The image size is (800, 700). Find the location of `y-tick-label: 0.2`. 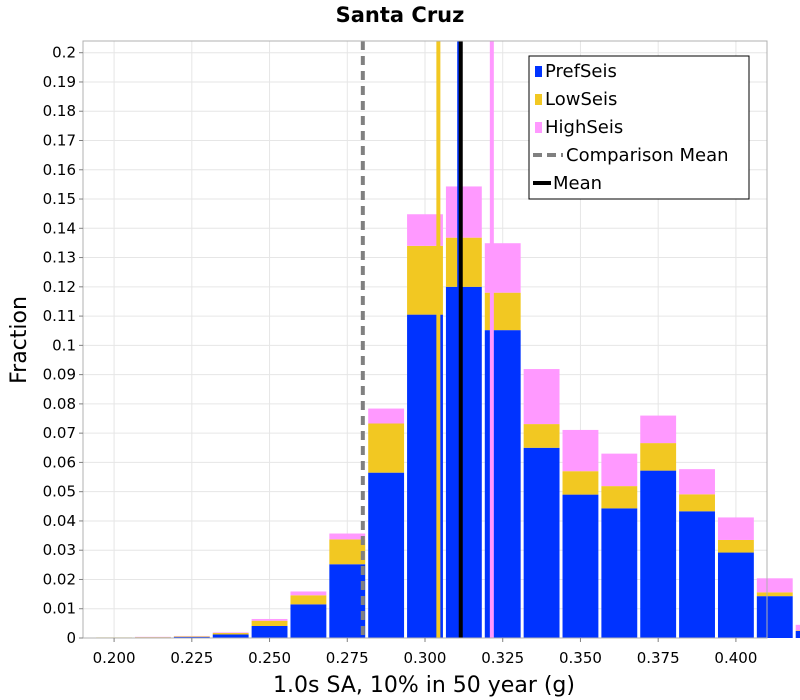

y-tick-label: 0.2 is located at coordinates (64, 53).